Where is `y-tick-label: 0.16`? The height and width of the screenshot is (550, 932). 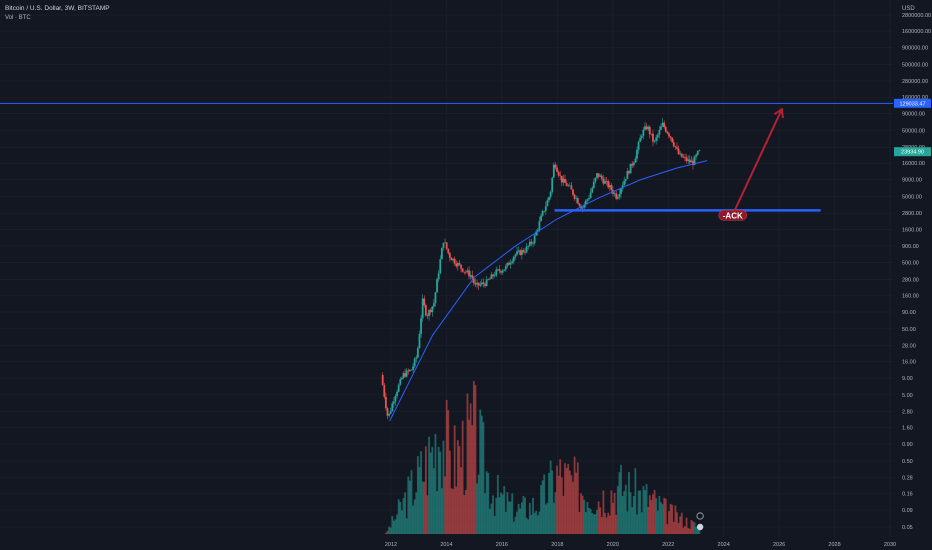
y-tick-label: 0.16 is located at coordinates (907, 495).